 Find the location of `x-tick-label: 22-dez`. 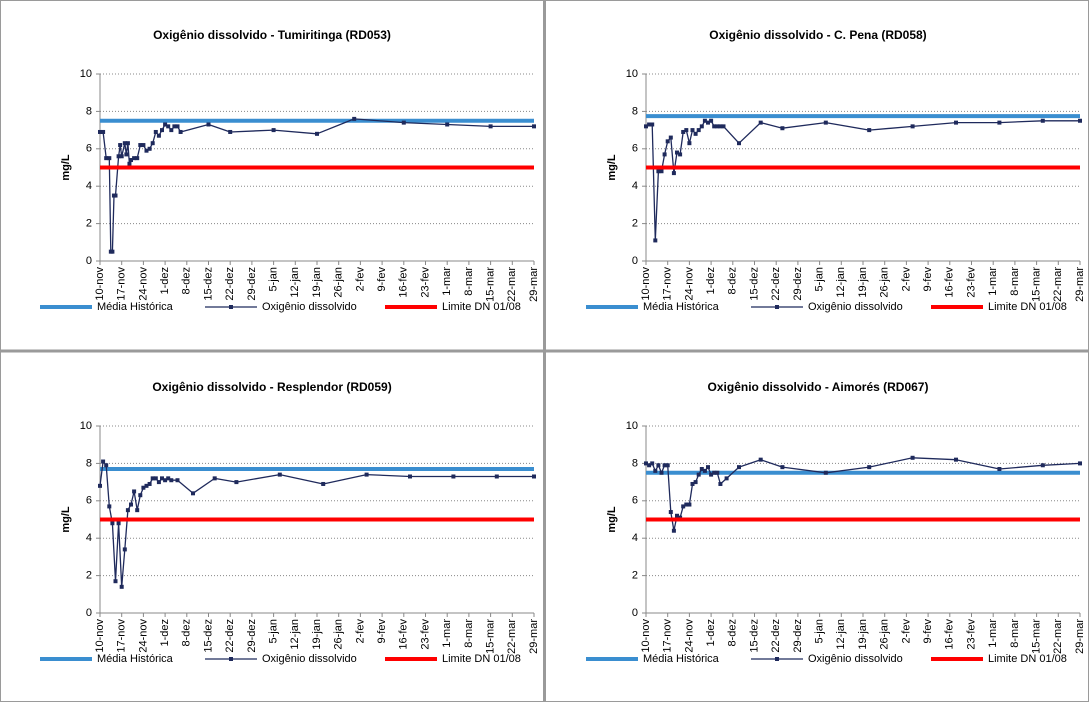

x-tick-label: 22-dez is located at coordinates (776, 636).